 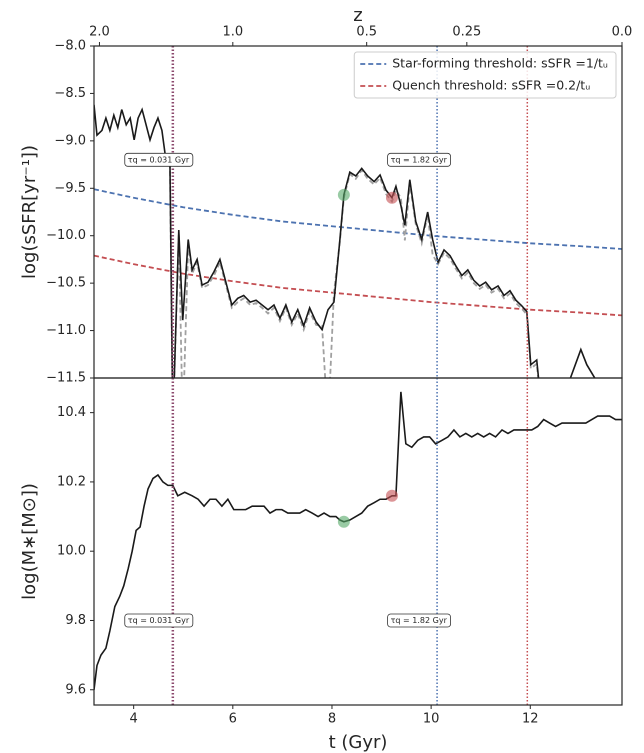 What do you see at coordinates (232, 32) in the screenshot?
I see `x2-tick-label: 1.0` at bounding box center [232, 32].